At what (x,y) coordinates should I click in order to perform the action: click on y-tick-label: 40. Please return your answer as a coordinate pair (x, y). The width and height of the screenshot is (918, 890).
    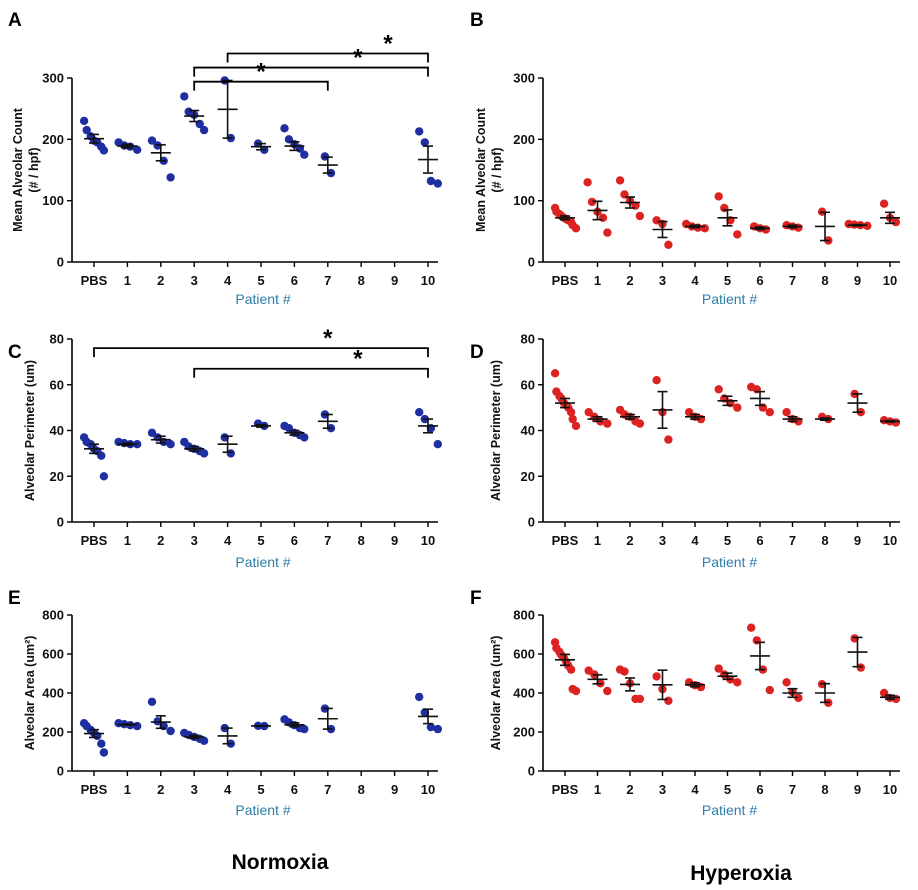
    Looking at the image, I should click on (57, 430).